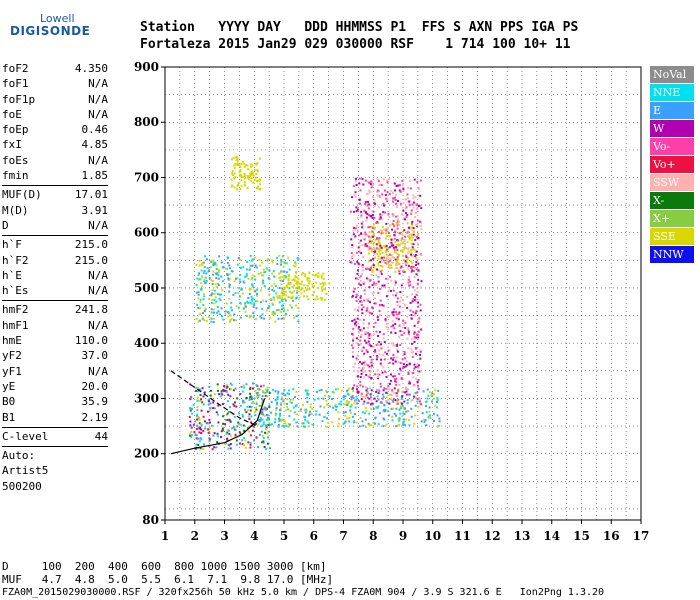 Image resolution: width=700 pixels, height=600 pixels. I want to click on y-tick-label: 900, so click(146, 67).